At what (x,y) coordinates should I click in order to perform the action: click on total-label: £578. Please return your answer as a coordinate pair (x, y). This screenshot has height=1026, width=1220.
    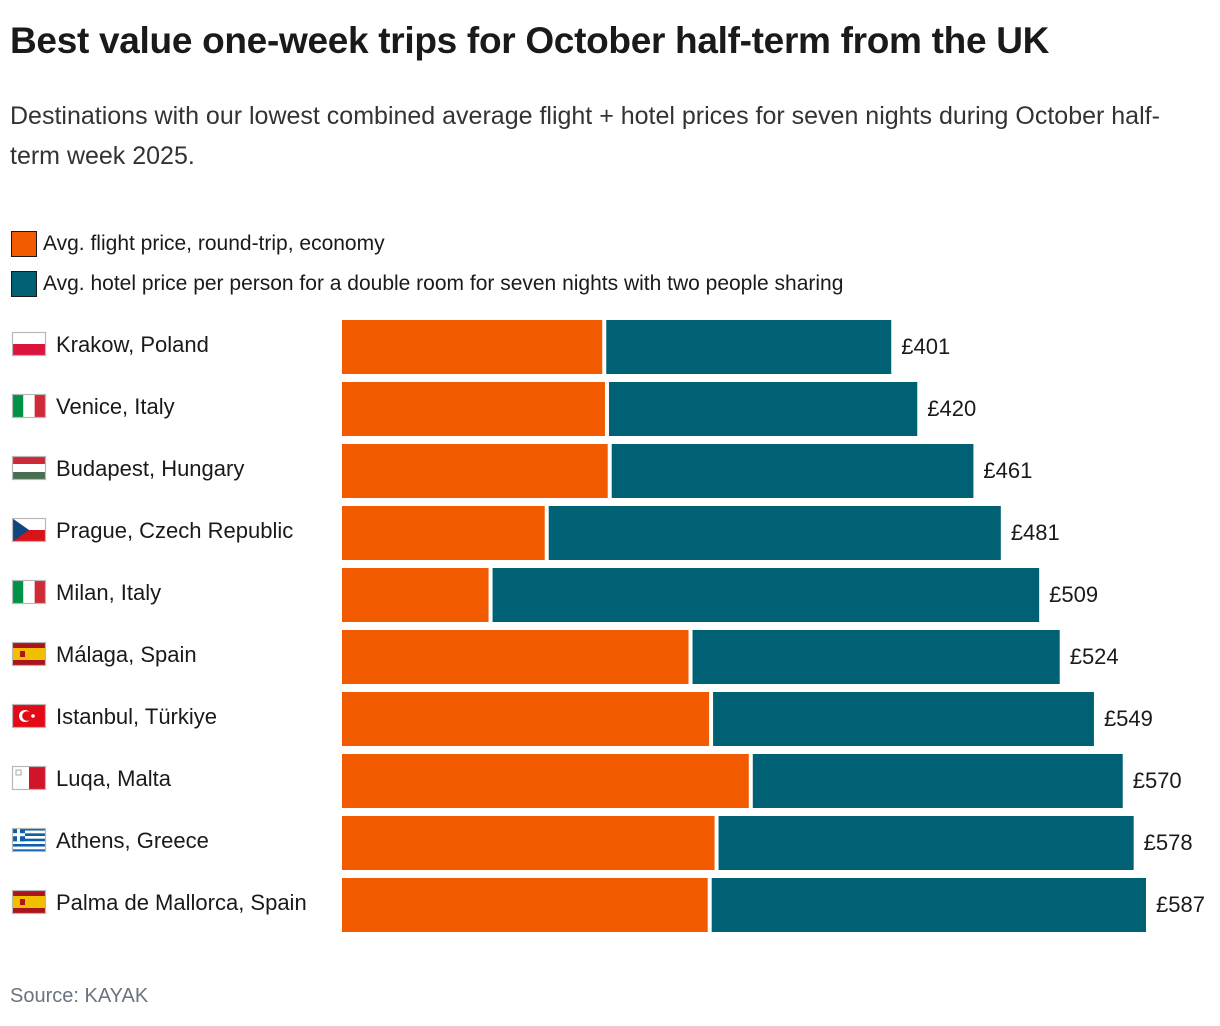
    Looking at the image, I should click on (1168, 842).